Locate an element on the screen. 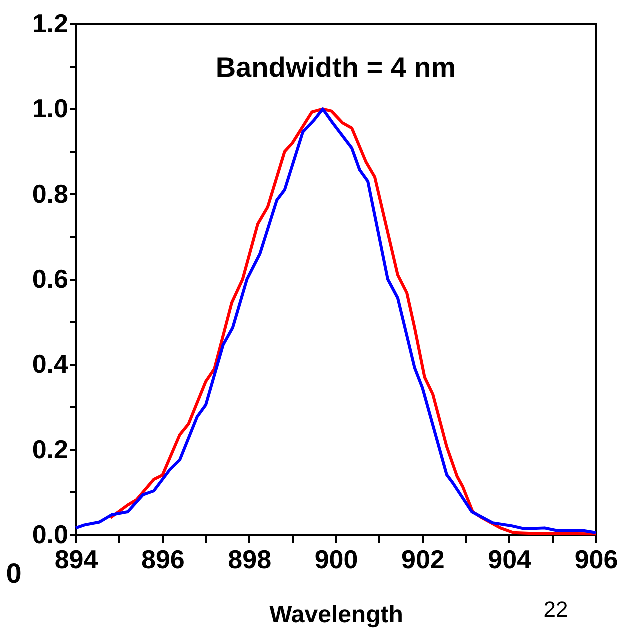 This screenshot has height=630, width=631. text: 0 is located at coordinates (14, 573).